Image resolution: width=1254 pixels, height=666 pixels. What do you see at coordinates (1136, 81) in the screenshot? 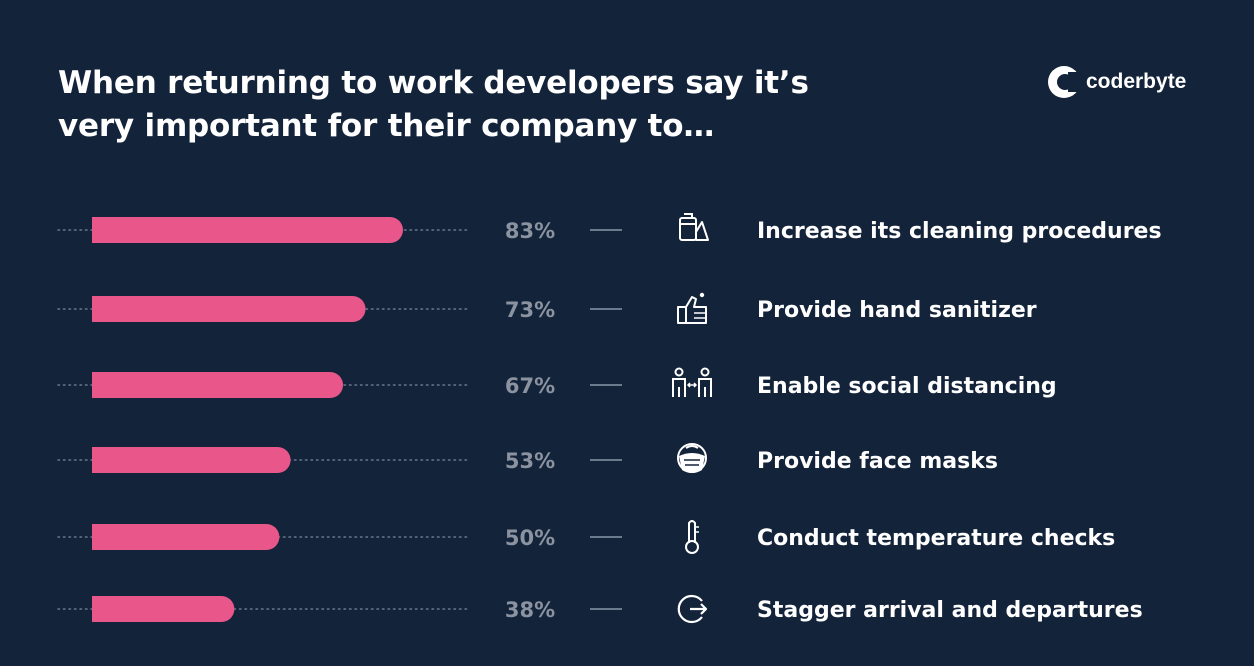
I see `brand-name: coderbyte` at bounding box center [1136, 81].